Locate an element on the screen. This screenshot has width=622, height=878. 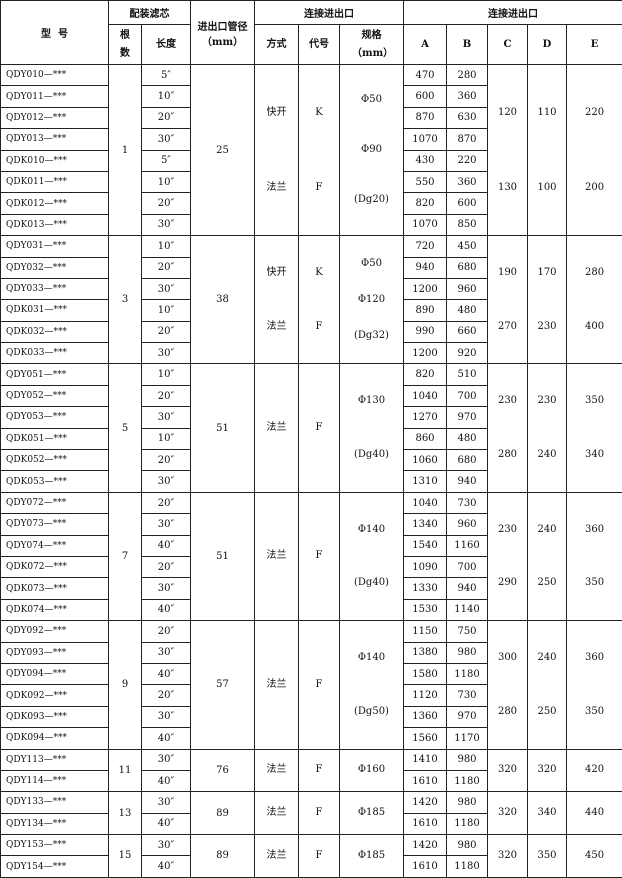
a-cell: 1150 is located at coordinates (425, 631).